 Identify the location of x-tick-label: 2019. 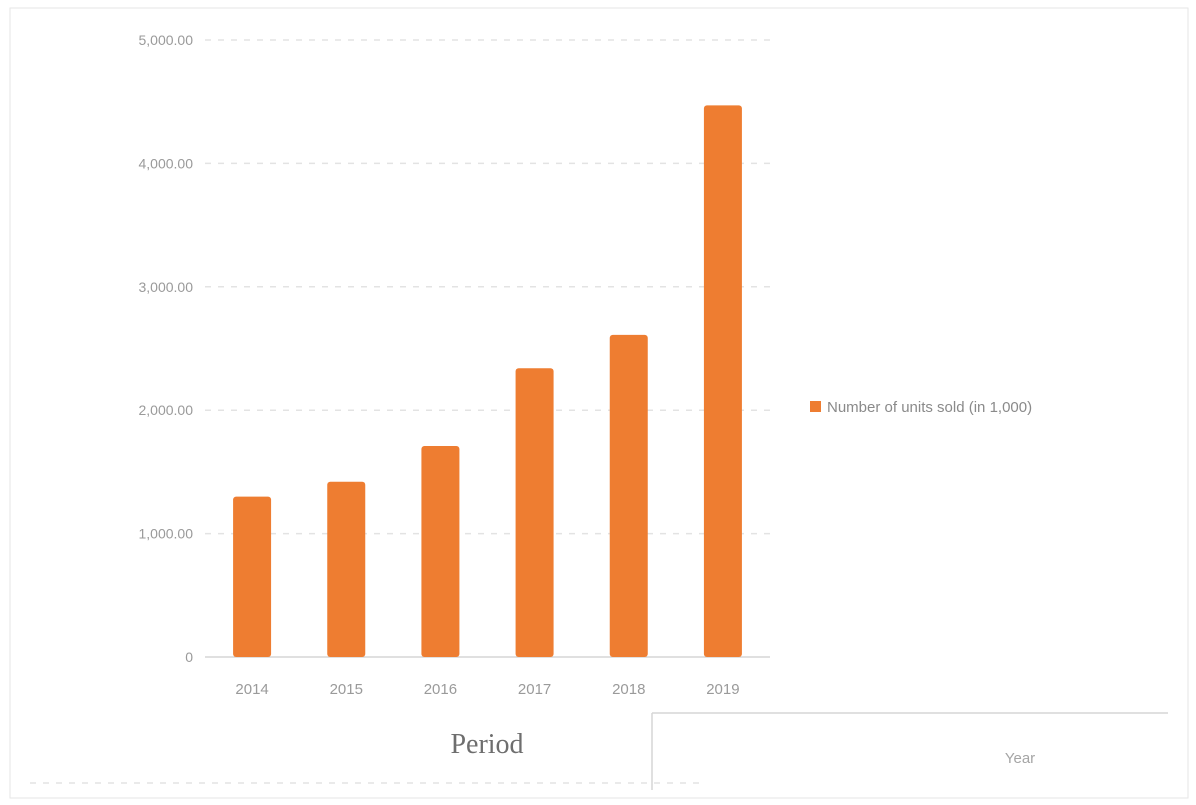
(722, 689).